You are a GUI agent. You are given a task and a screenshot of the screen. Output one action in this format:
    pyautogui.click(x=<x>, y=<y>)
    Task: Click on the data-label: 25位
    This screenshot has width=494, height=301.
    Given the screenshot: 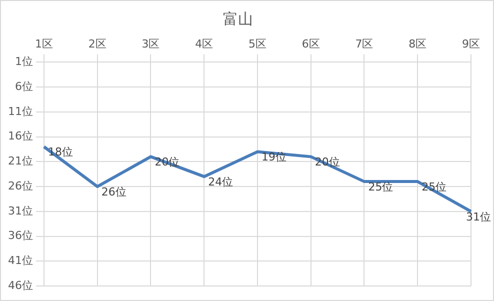 What is the action you would take?
    pyautogui.click(x=381, y=187)
    